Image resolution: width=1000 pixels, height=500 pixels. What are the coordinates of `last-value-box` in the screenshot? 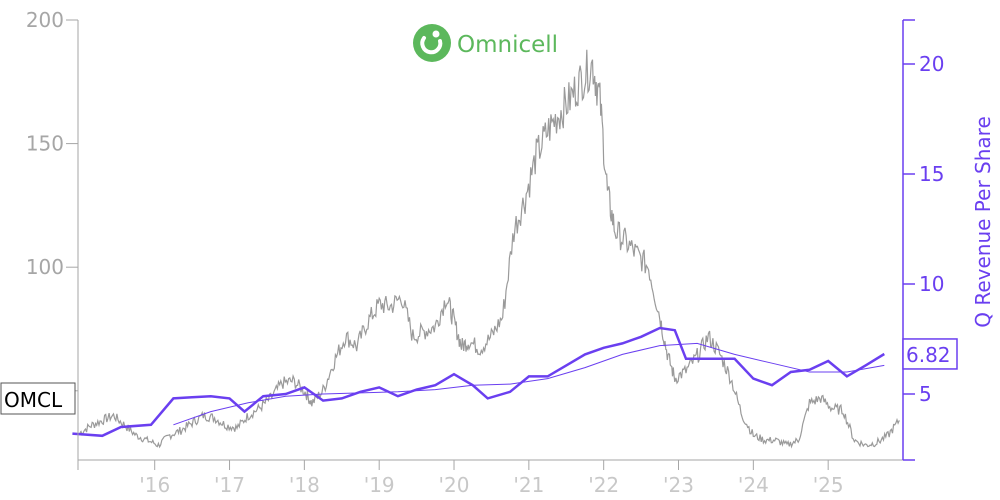 It's located at (930, 354).